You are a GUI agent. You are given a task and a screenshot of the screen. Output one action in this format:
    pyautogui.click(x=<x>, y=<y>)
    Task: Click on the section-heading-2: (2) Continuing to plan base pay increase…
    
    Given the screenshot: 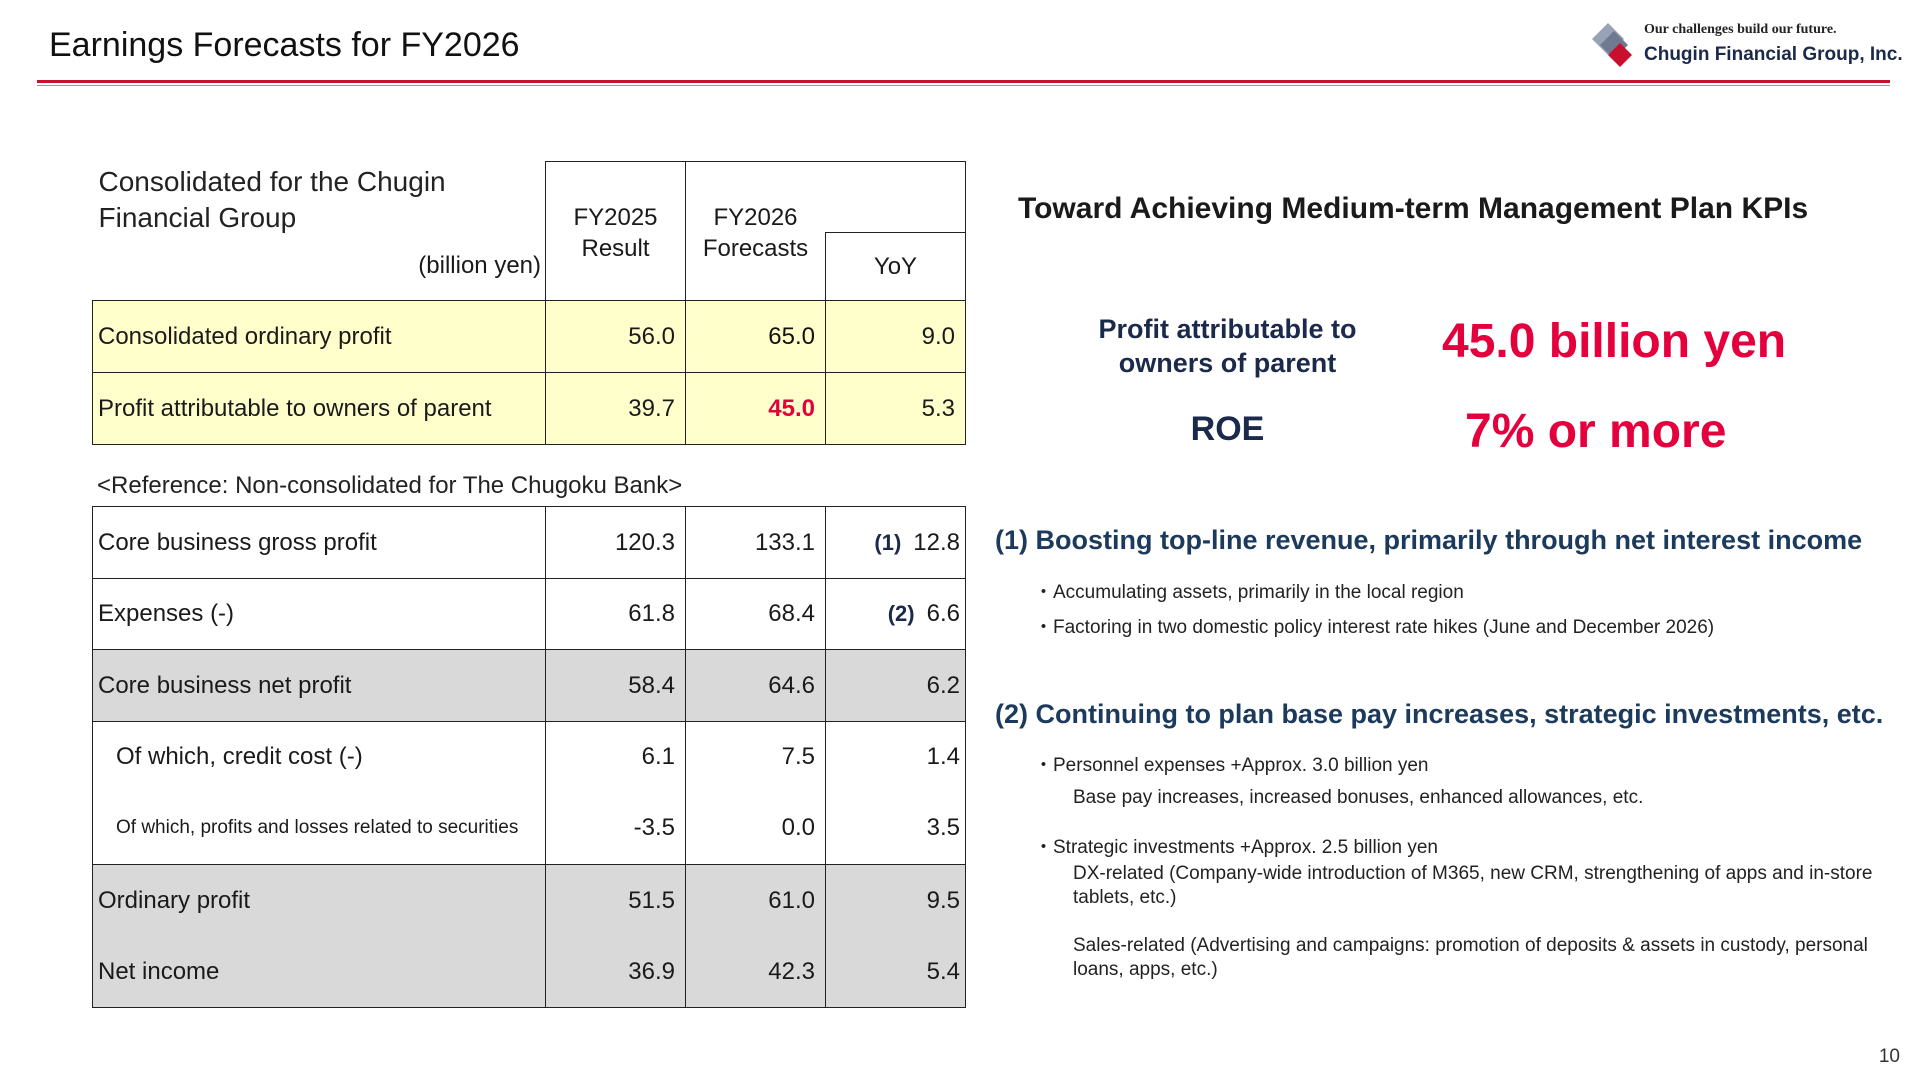 What is the action you would take?
    pyautogui.click(x=1439, y=714)
    